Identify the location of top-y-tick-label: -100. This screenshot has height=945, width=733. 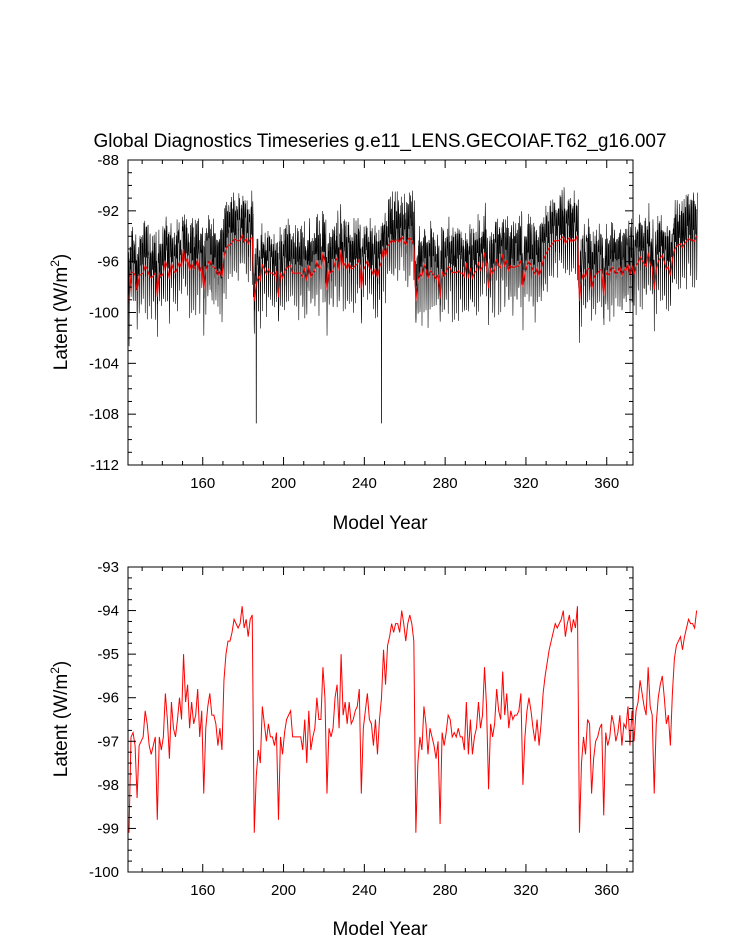
(104, 313).